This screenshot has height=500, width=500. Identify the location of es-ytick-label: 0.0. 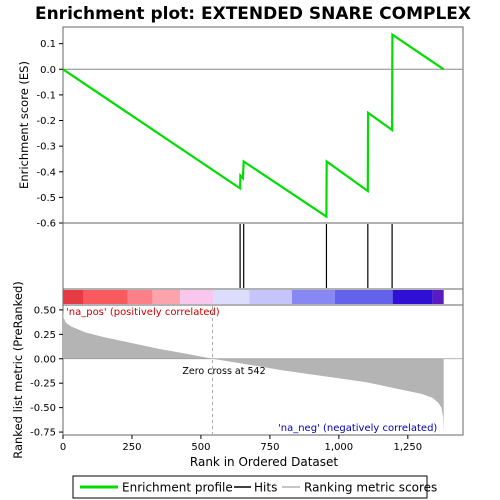
(48, 70).